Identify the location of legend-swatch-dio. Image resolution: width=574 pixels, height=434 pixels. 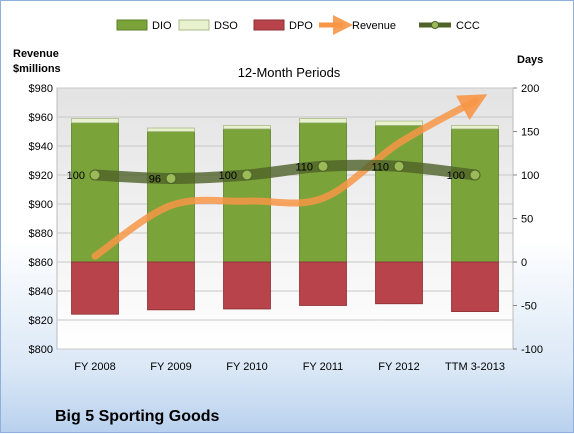
(132, 25).